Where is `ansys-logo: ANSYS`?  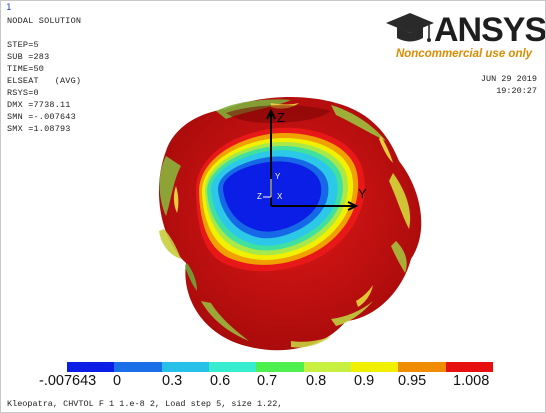
ansys-logo: ANSYS is located at coordinates (490, 30).